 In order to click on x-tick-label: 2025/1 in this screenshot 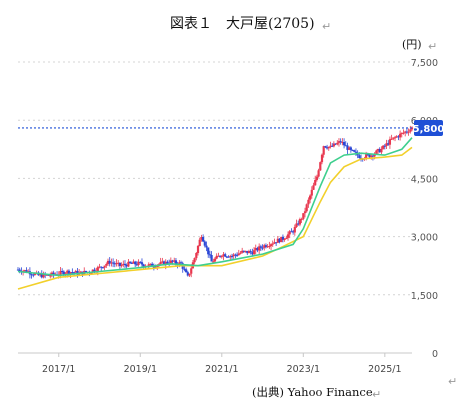, I will do `click(384, 369)`.